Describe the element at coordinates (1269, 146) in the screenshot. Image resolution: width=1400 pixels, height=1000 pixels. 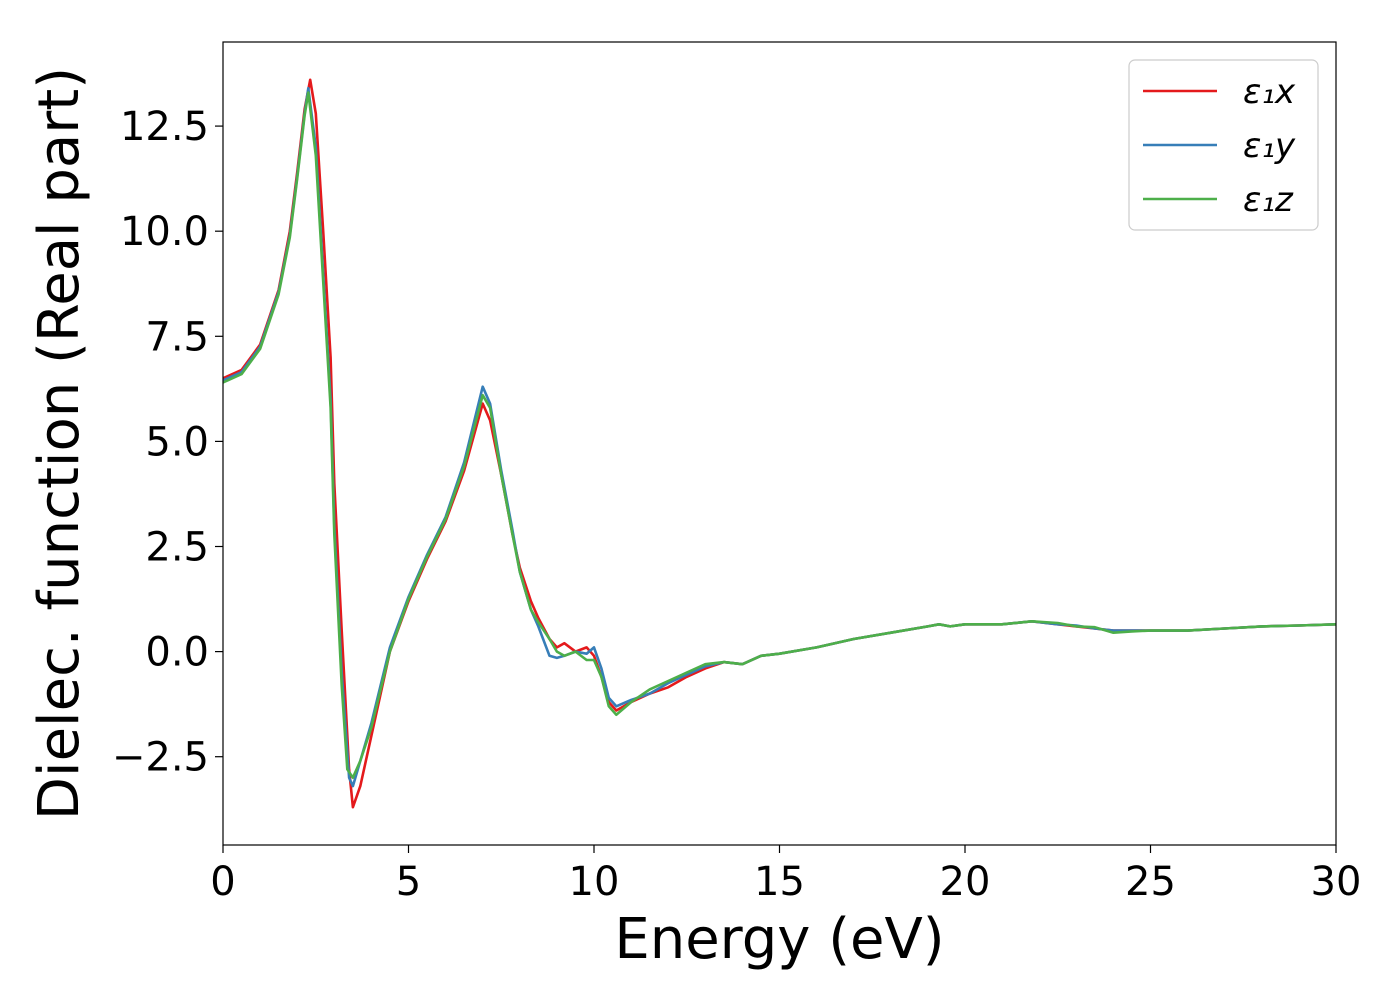
I see `legend-label-2: ε₁y` at that location.